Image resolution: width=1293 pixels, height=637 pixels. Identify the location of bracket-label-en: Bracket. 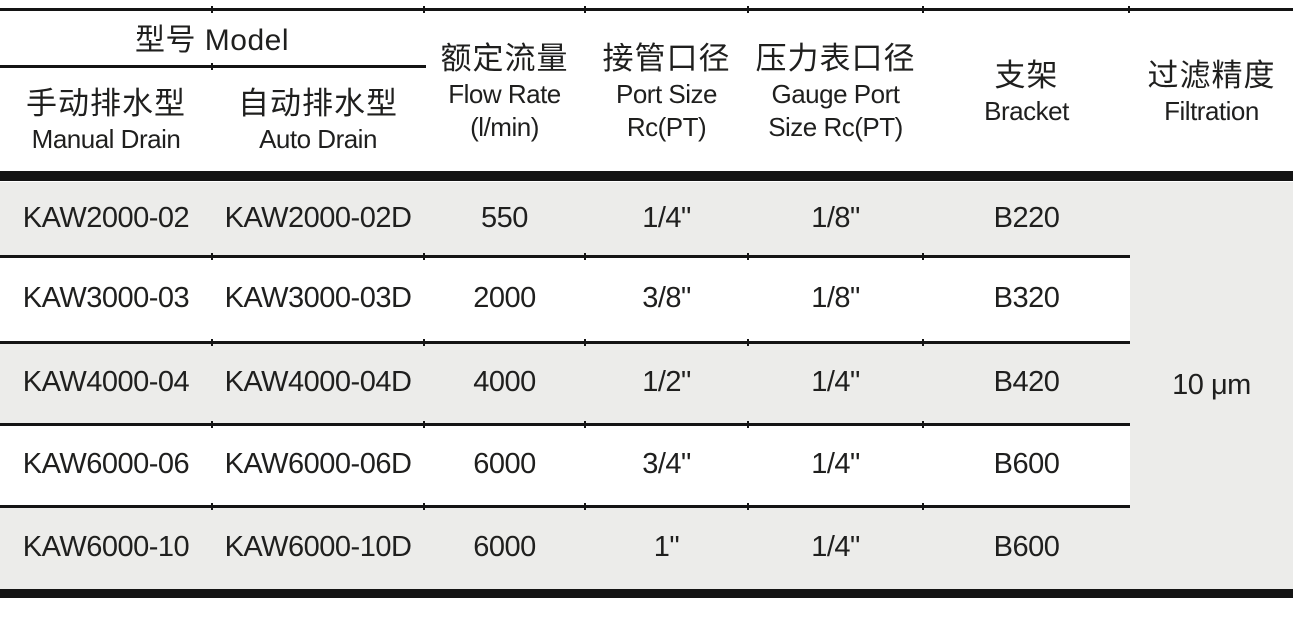
(1026, 110).